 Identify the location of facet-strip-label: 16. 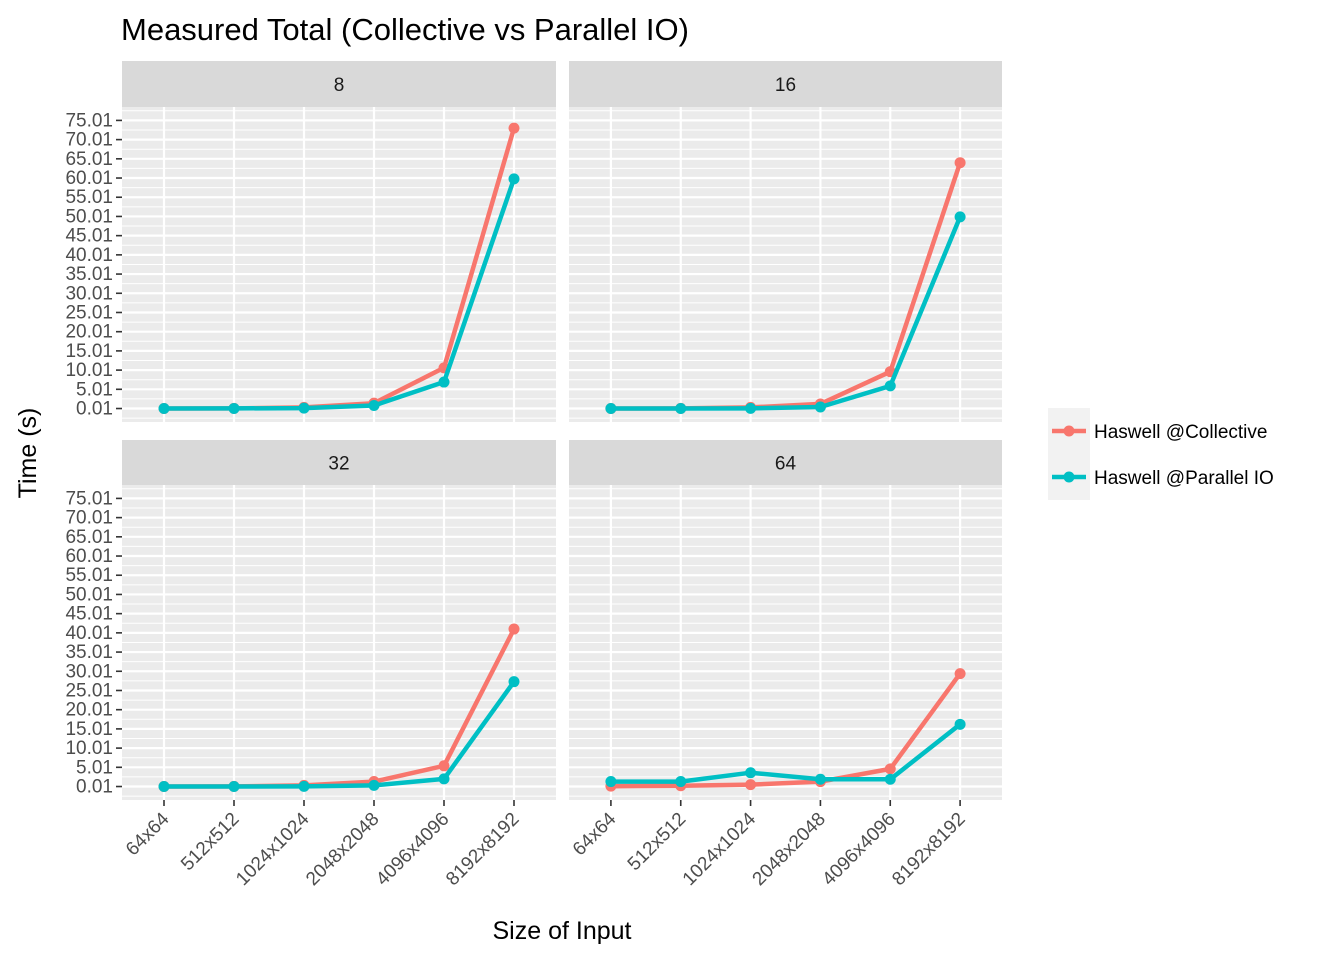
(785, 85).